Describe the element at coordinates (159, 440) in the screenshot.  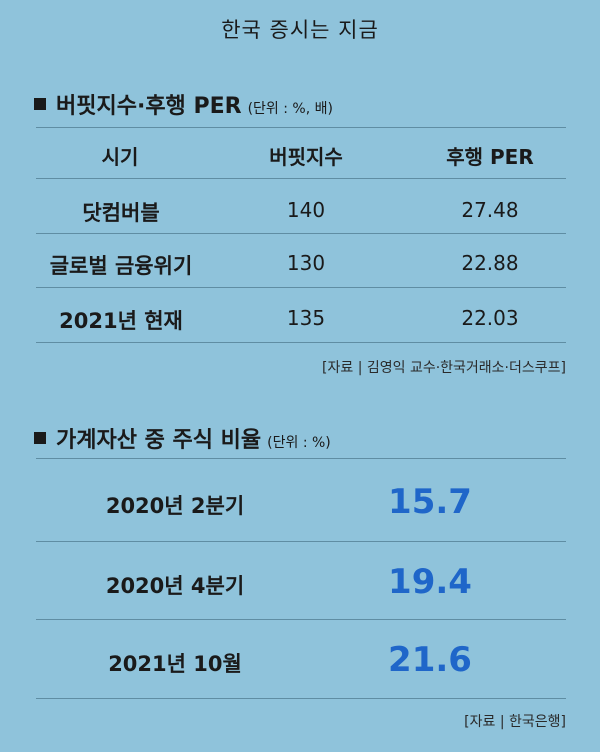
I see `section2-title-text: 가계자산 중 주식 비율` at that location.